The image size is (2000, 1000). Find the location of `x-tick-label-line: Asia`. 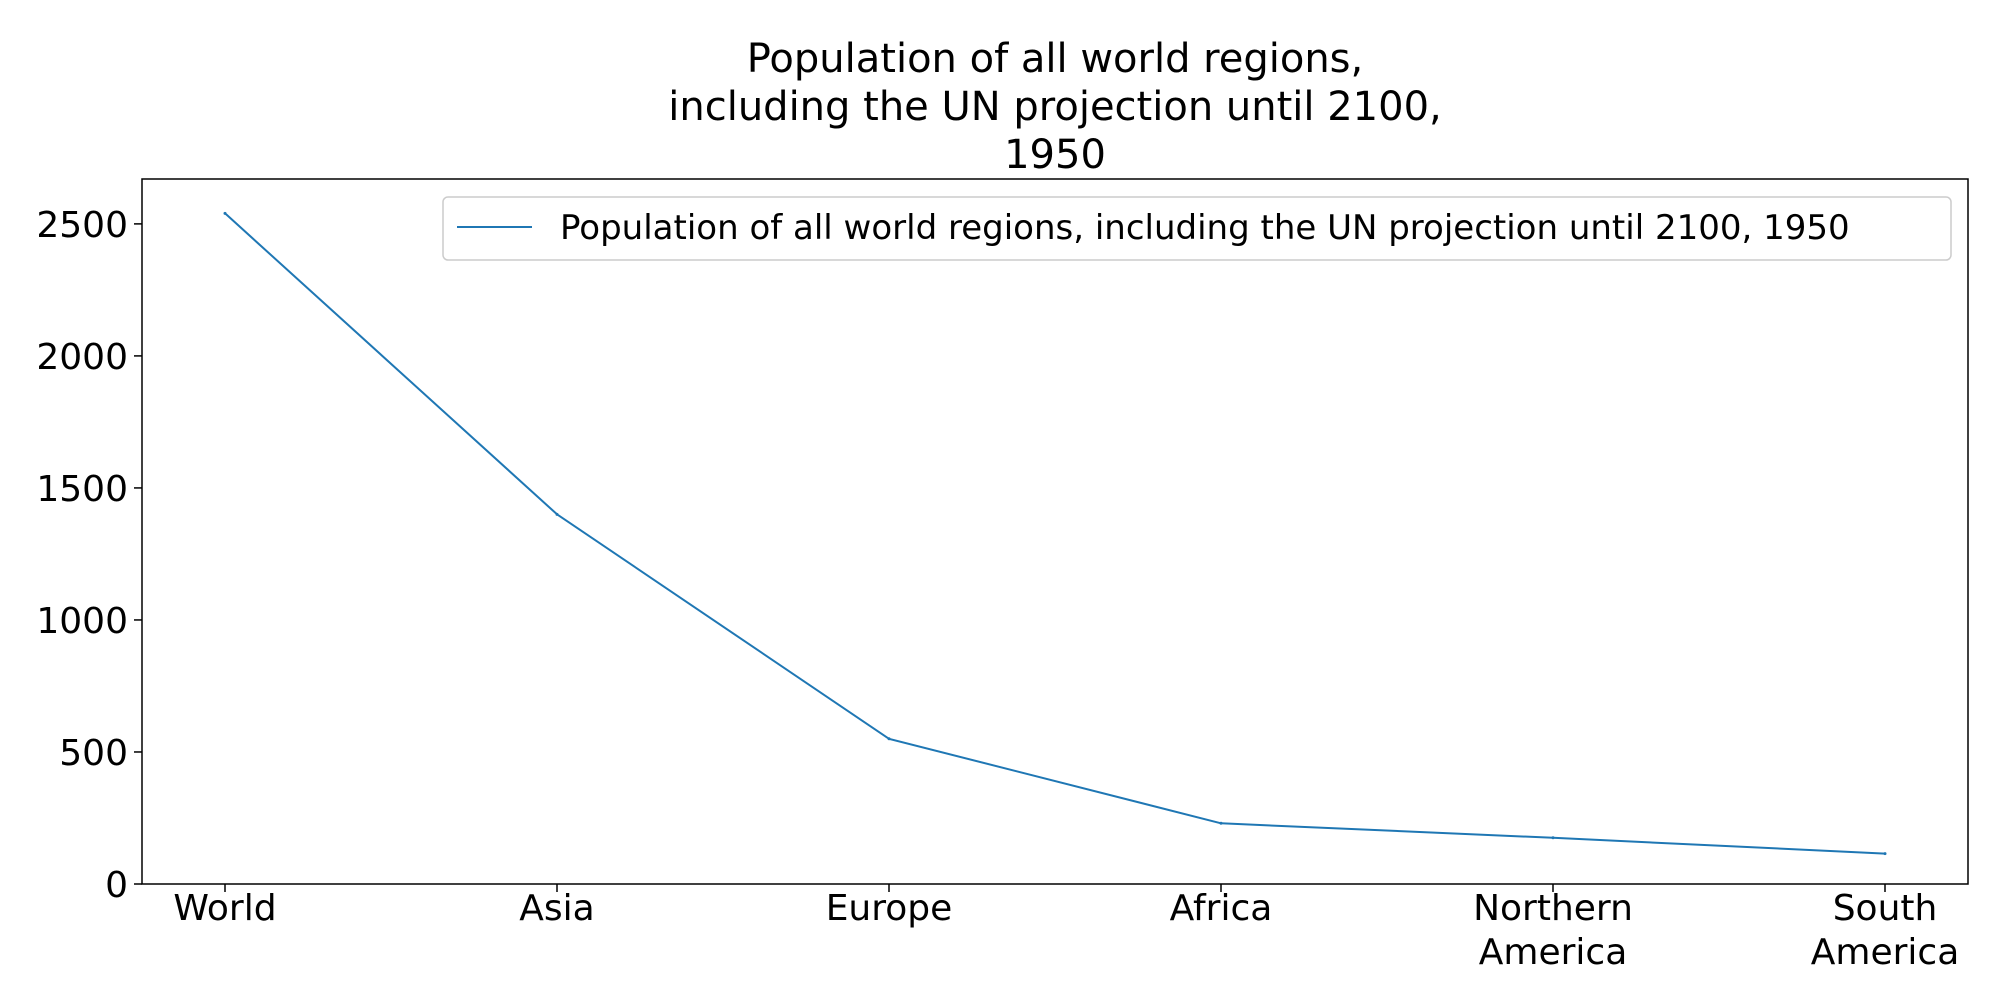

x-tick-label-line: Asia is located at coordinates (556, 908).